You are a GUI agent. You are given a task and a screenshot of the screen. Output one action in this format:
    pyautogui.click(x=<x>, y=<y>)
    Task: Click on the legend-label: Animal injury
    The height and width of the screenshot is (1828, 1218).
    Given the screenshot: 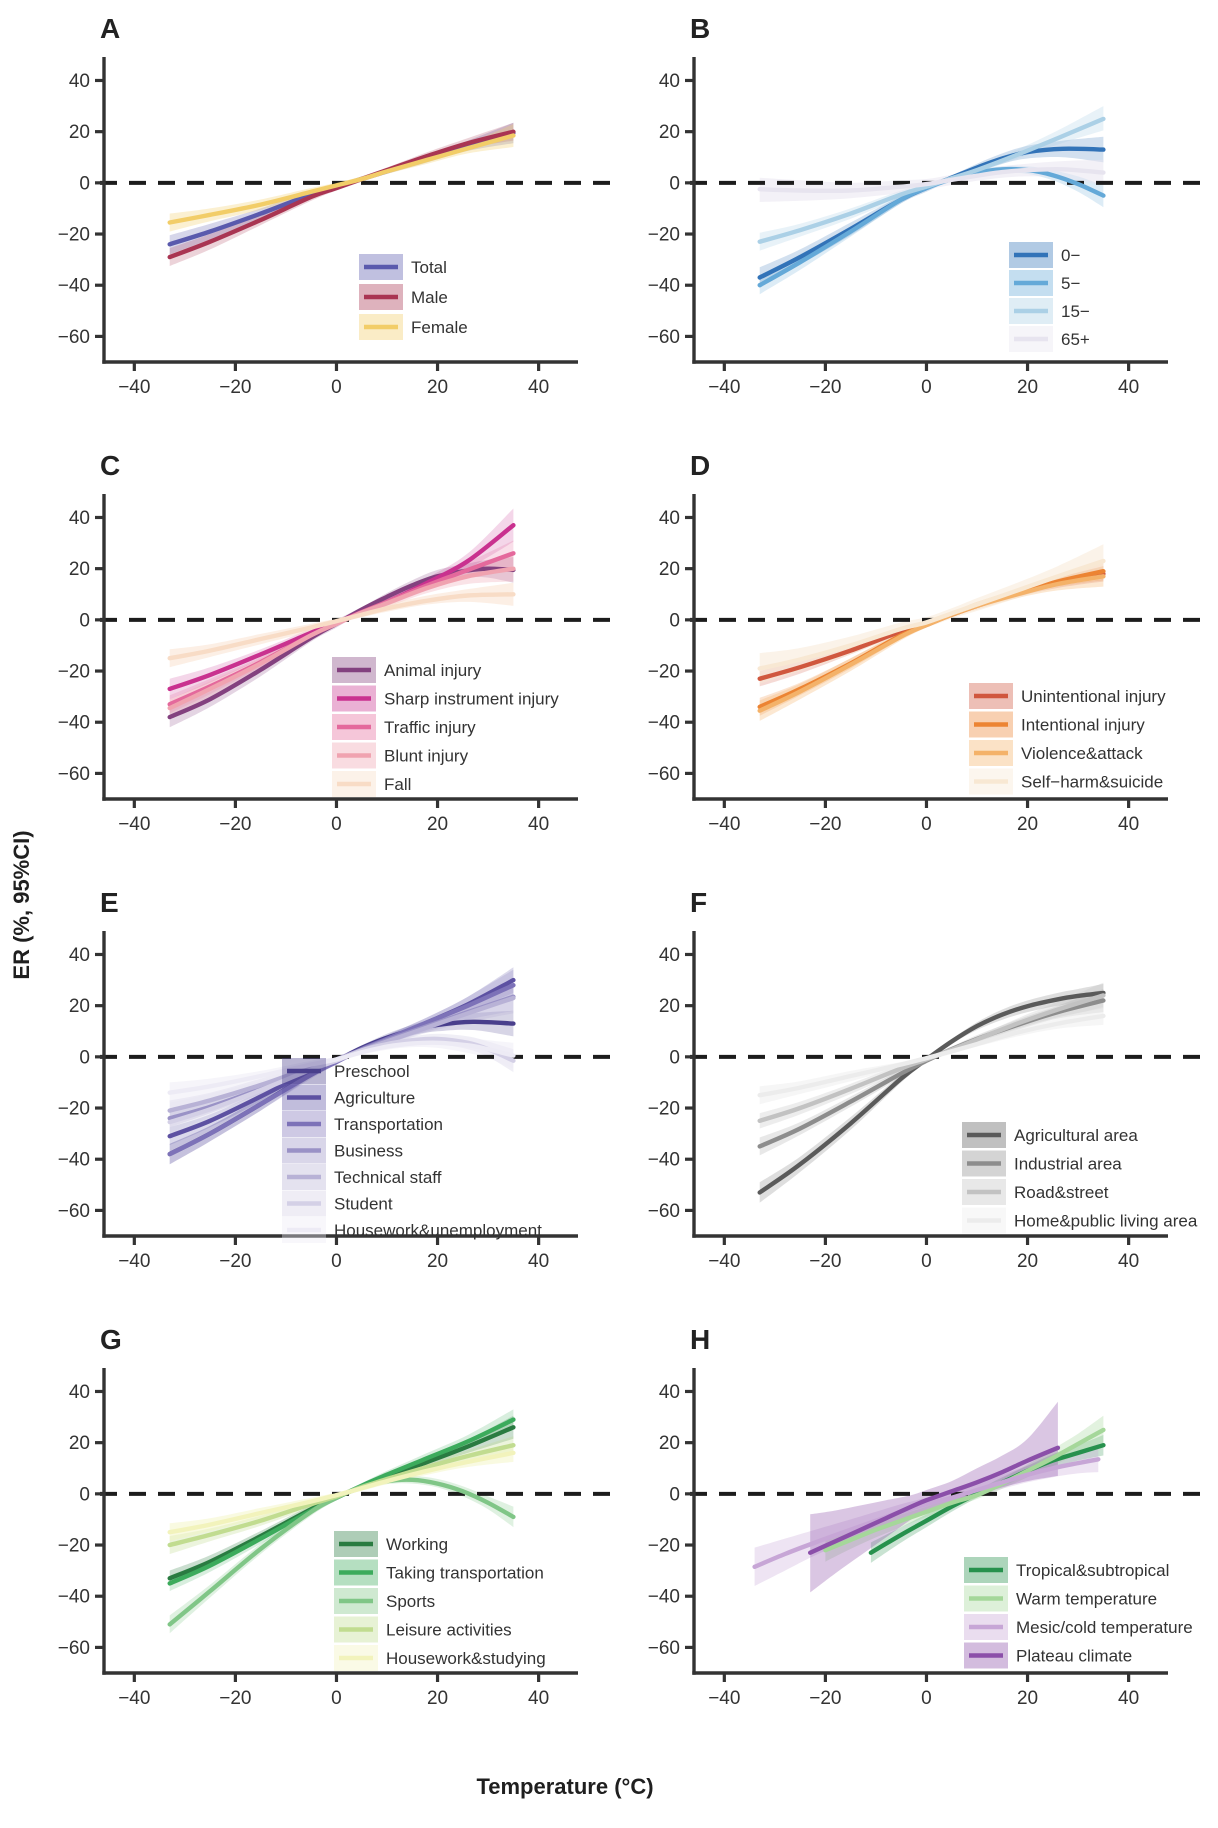 What is the action you would take?
    pyautogui.click(x=433, y=670)
    